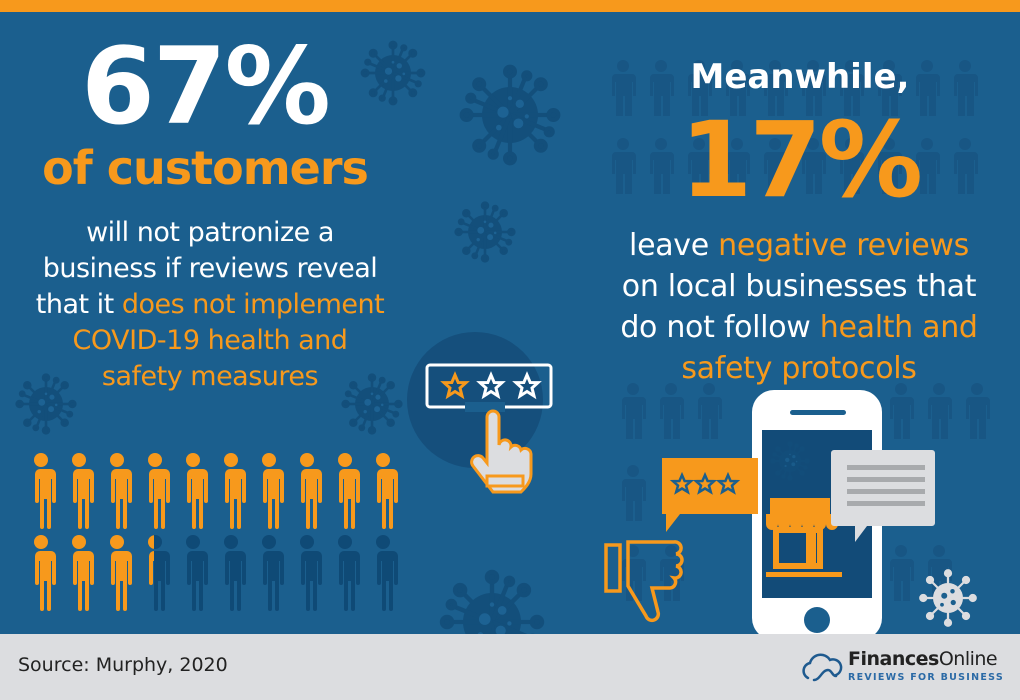  What do you see at coordinates (205, 168) in the screenshot?
I see `left-stat-subject: of customers` at bounding box center [205, 168].